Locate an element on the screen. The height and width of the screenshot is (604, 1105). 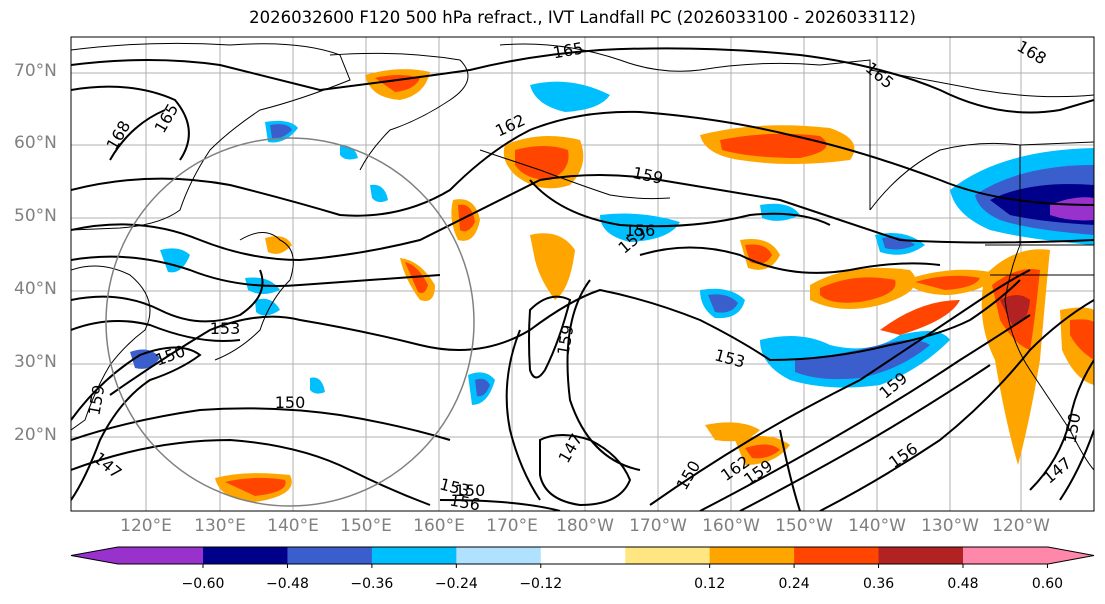
contour-label: 153 is located at coordinates (225, 328).